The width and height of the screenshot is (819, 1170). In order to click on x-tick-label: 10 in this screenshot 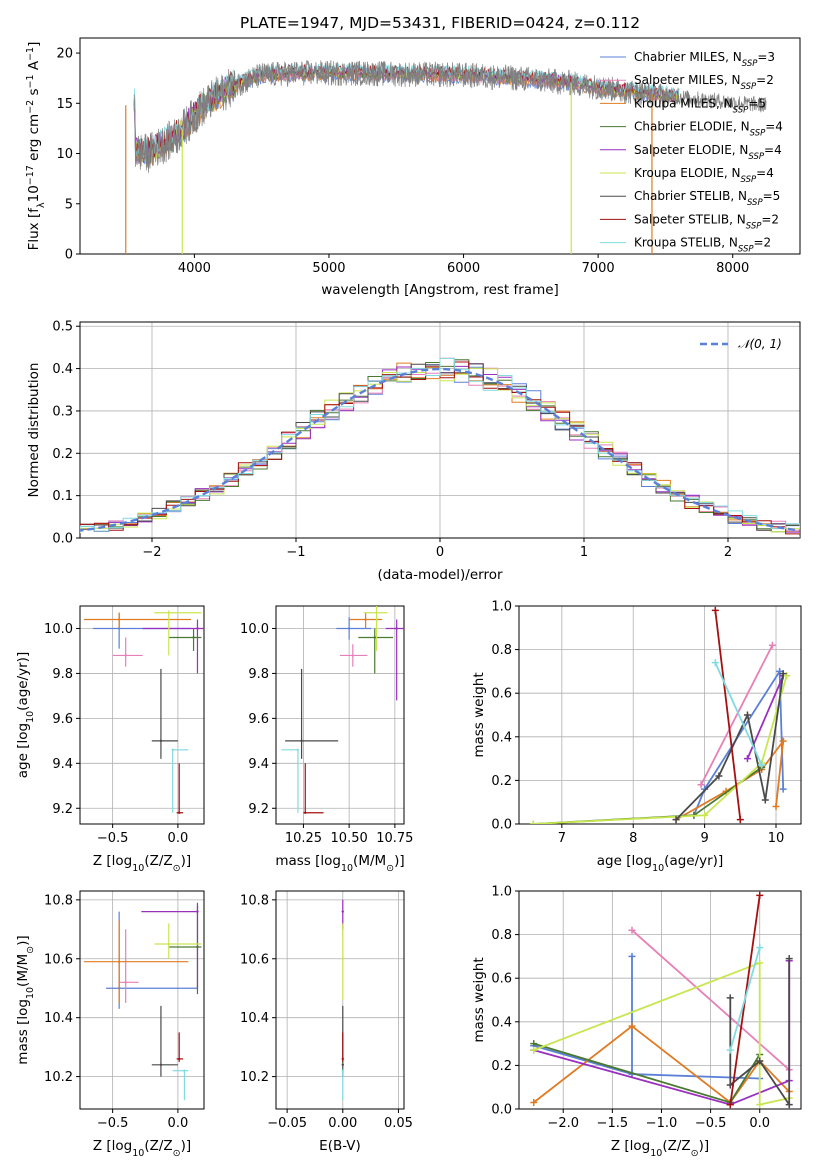, I will do `click(776, 838)`.